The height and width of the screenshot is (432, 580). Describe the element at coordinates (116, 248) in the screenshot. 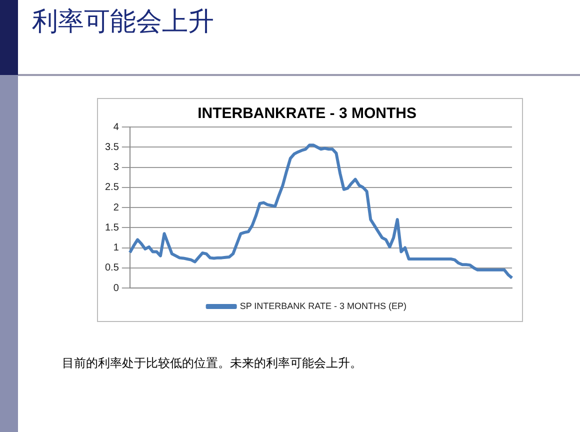

I see `y-tick-label: 1` at that location.